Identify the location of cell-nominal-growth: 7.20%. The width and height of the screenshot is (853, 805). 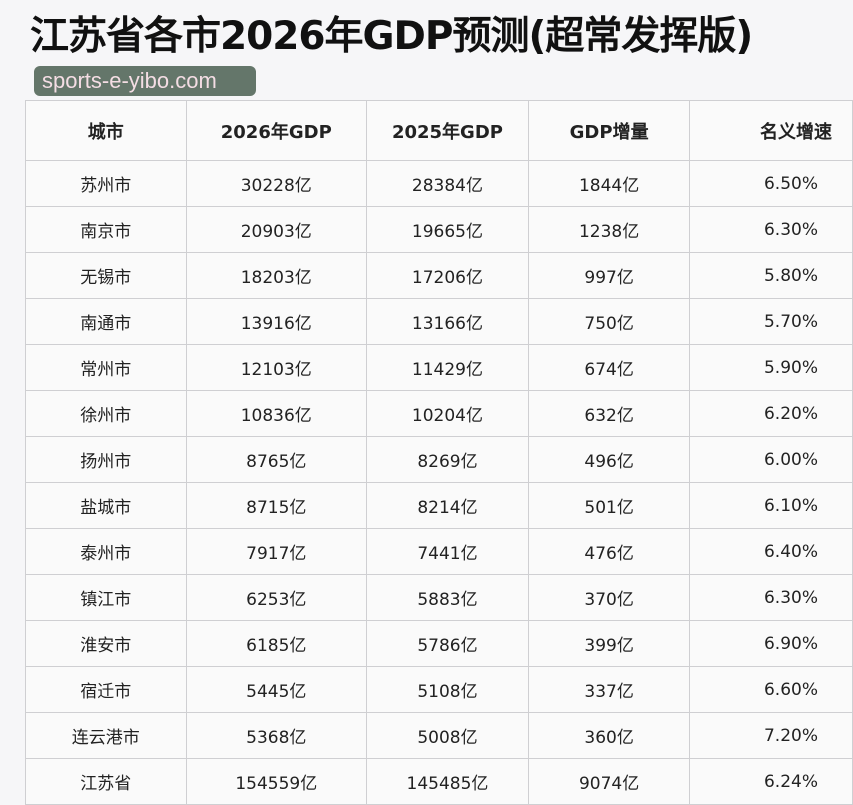
(771, 735).